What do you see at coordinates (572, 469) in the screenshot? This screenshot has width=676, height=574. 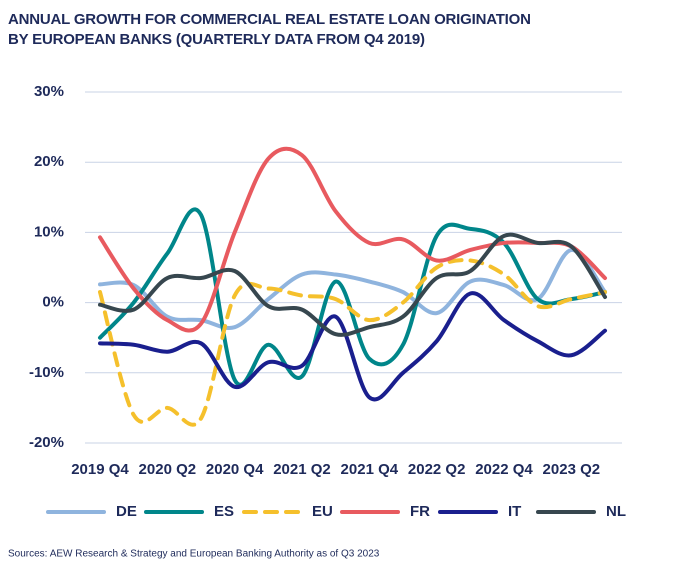 I see `x-tick-label: 2023 Q2` at bounding box center [572, 469].